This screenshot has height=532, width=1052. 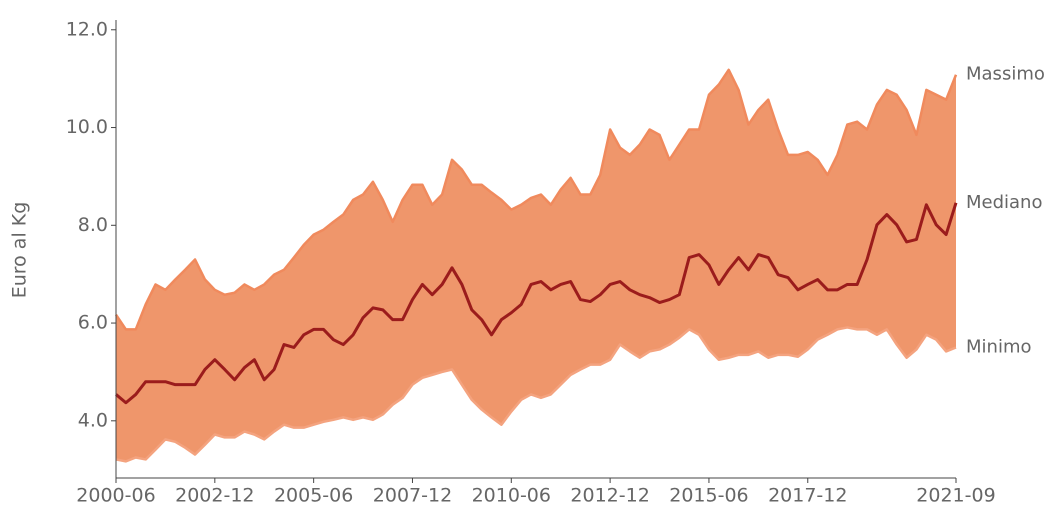 What do you see at coordinates (115, 496) in the screenshot?
I see `x-tick-label: 2000-06` at bounding box center [115, 496].